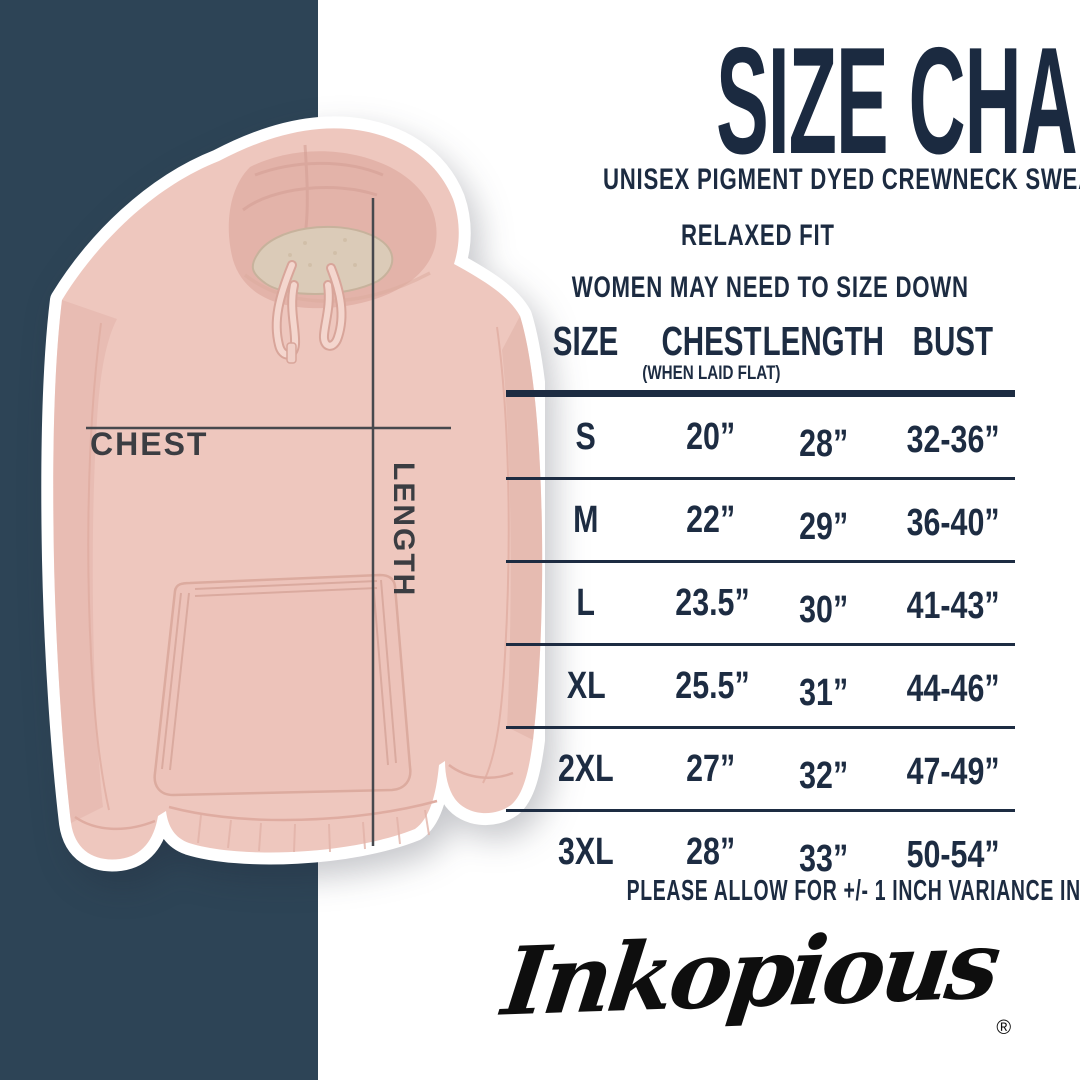 The height and width of the screenshot is (1080, 1080). Describe the element at coordinates (586, 436) in the screenshot. I see `cell-size: S` at that location.